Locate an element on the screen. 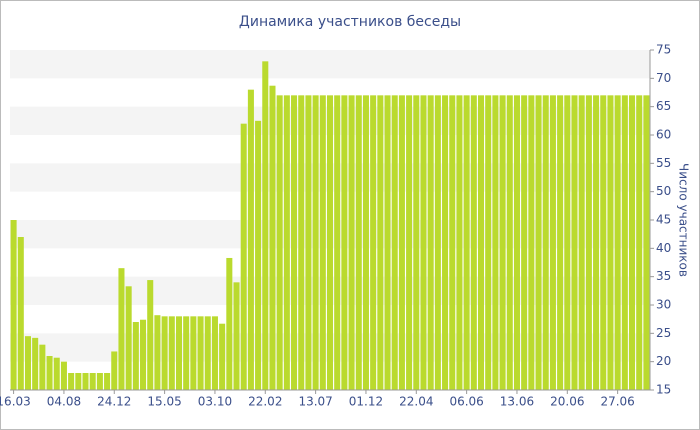 The image size is (700, 430). y-tick-label: 55 is located at coordinates (663, 163).